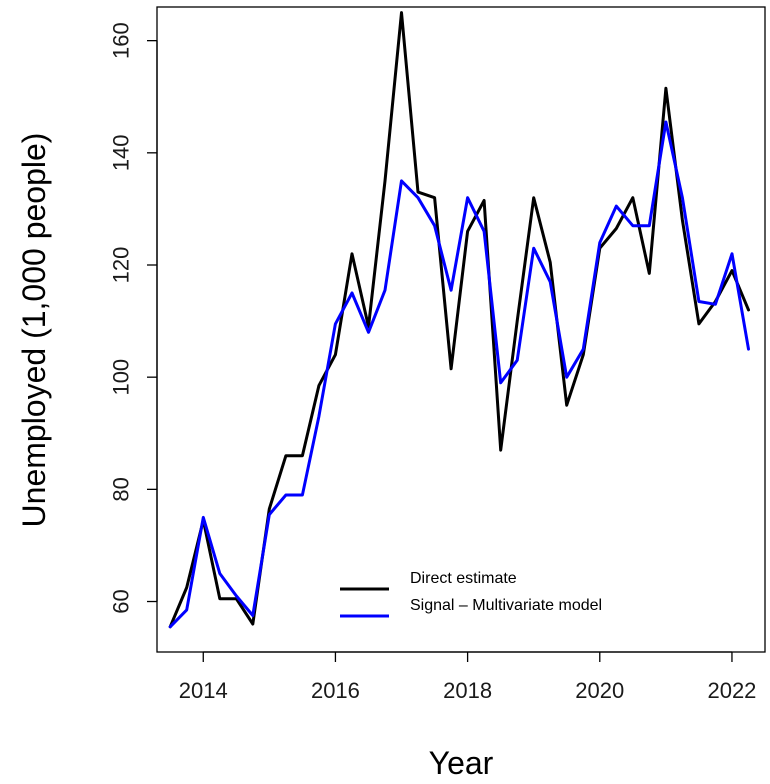 This screenshot has height=784, width=770. Describe the element at coordinates (731, 690) in the screenshot. I see `x-tick-label-2022: 2022` at that location.